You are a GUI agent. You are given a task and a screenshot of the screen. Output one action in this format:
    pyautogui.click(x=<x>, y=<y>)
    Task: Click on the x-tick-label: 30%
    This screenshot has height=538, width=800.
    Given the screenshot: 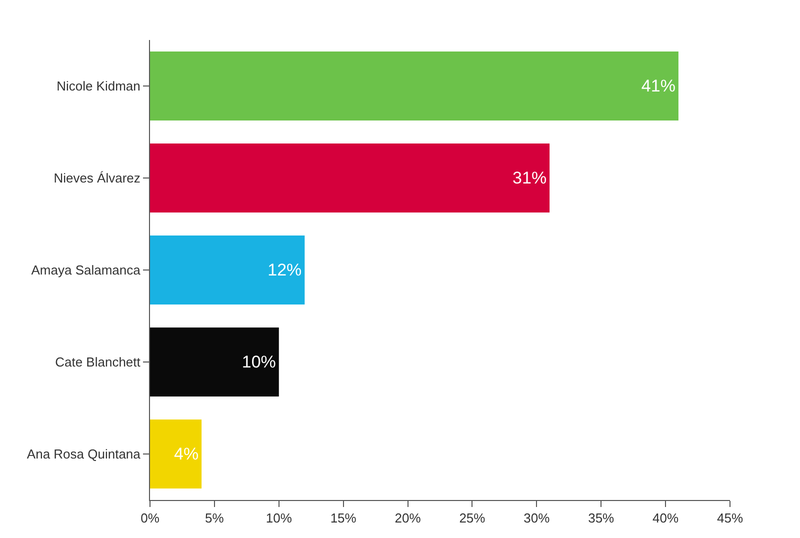 What is the action you would take?
    pyautogui.click(x=537, y=518)
    